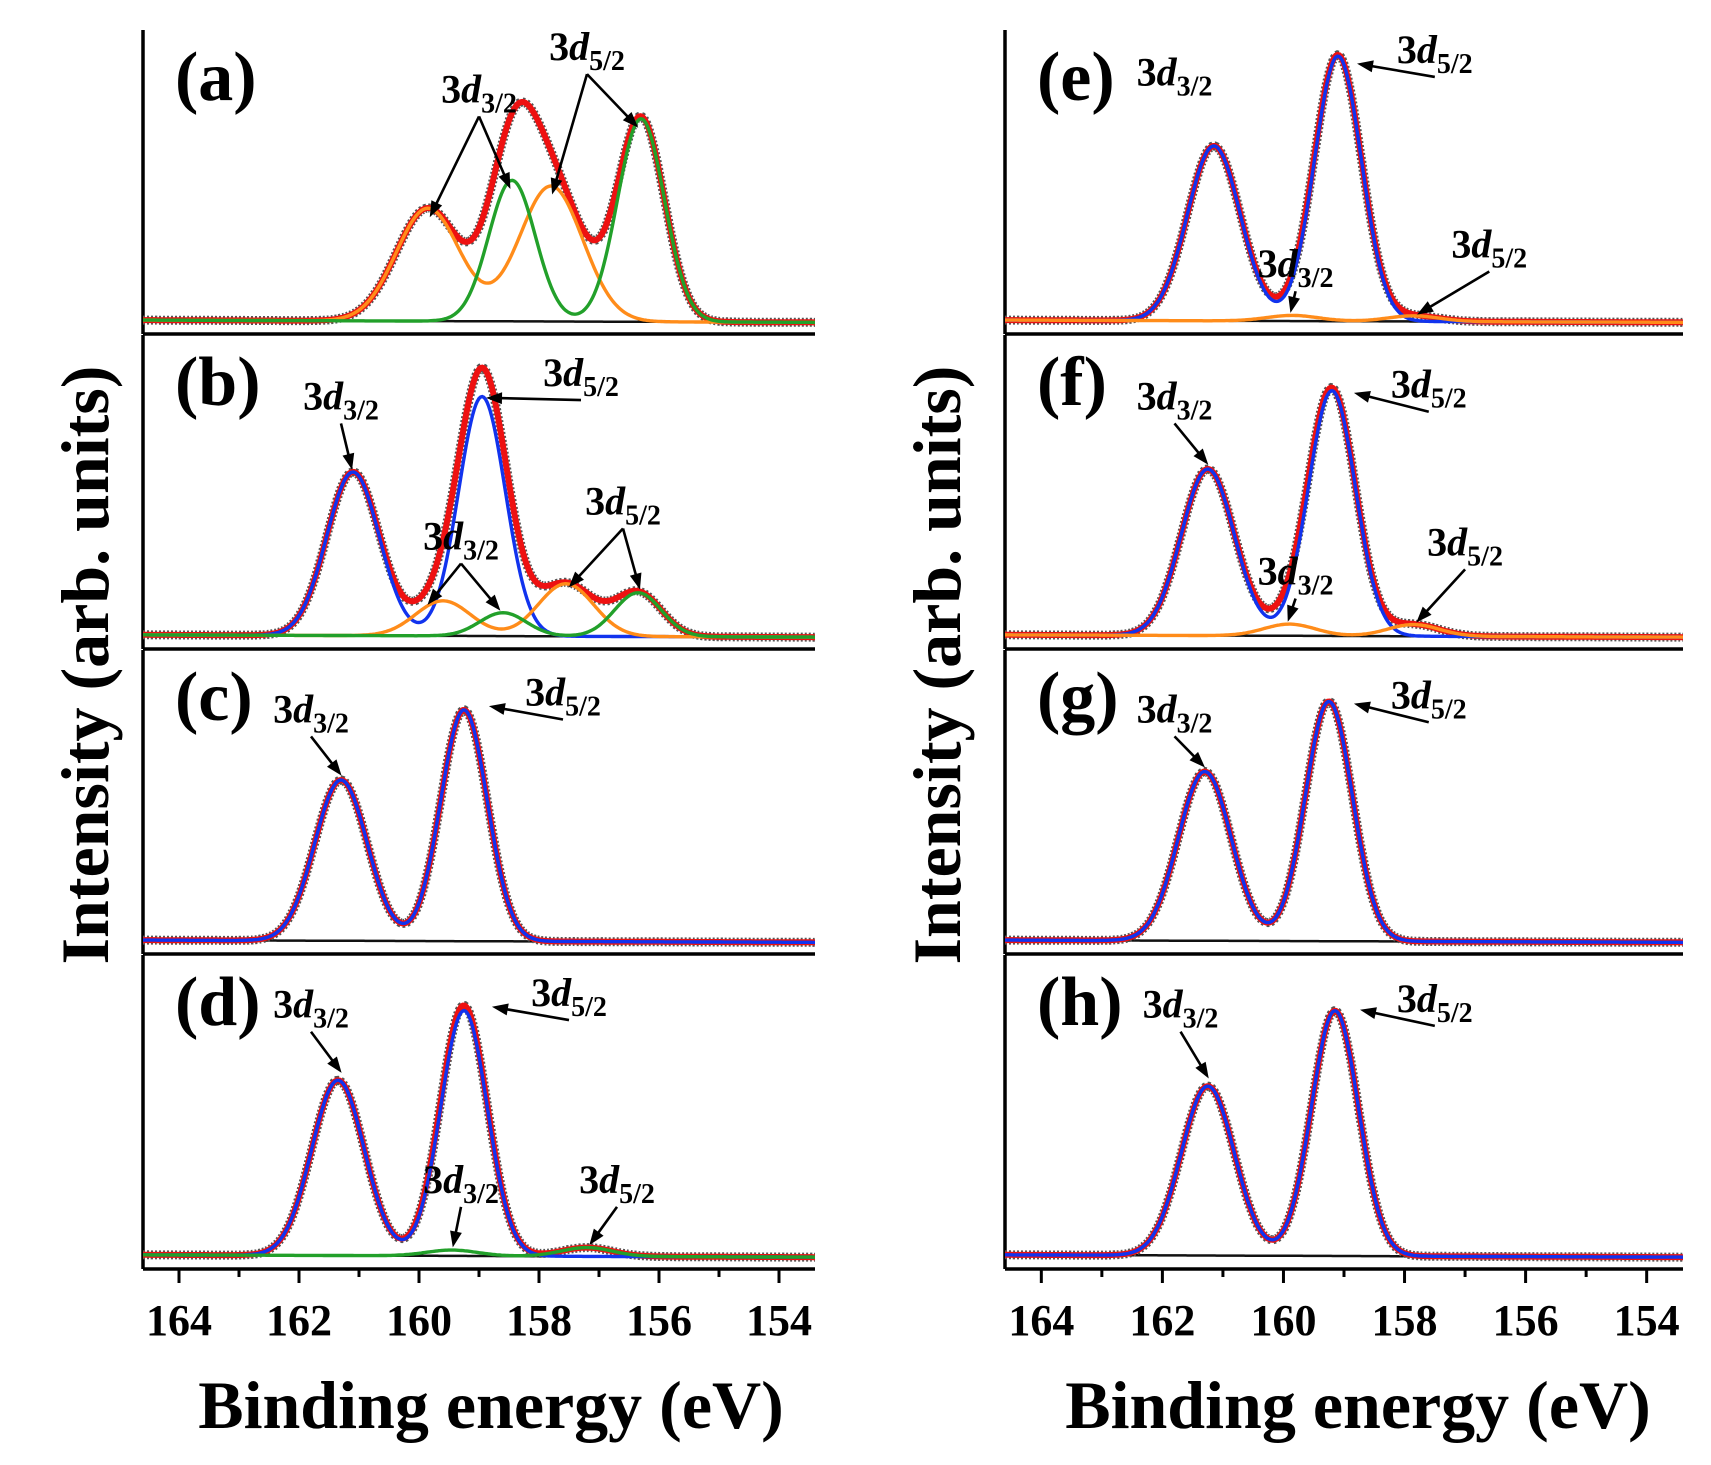 The image size is (1711, 1465). Describe the element at coordinates (491, 1405) in the screenshot. I see `x-axis-label-left: Binding energy (eV)` at that location.